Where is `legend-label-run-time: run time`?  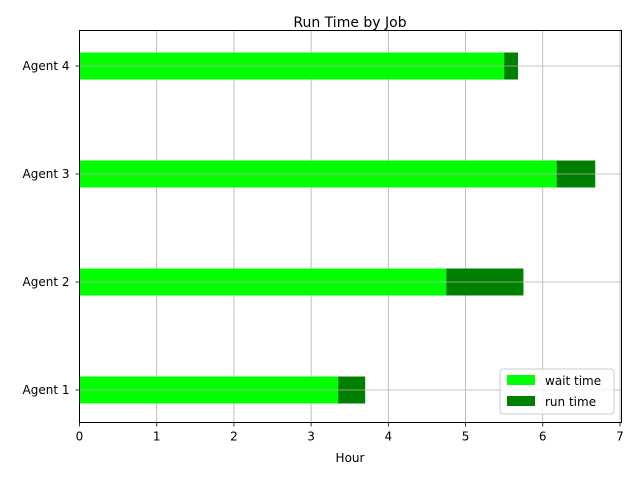 legend-label-run-time: run time is located at coordinates (570, 402).